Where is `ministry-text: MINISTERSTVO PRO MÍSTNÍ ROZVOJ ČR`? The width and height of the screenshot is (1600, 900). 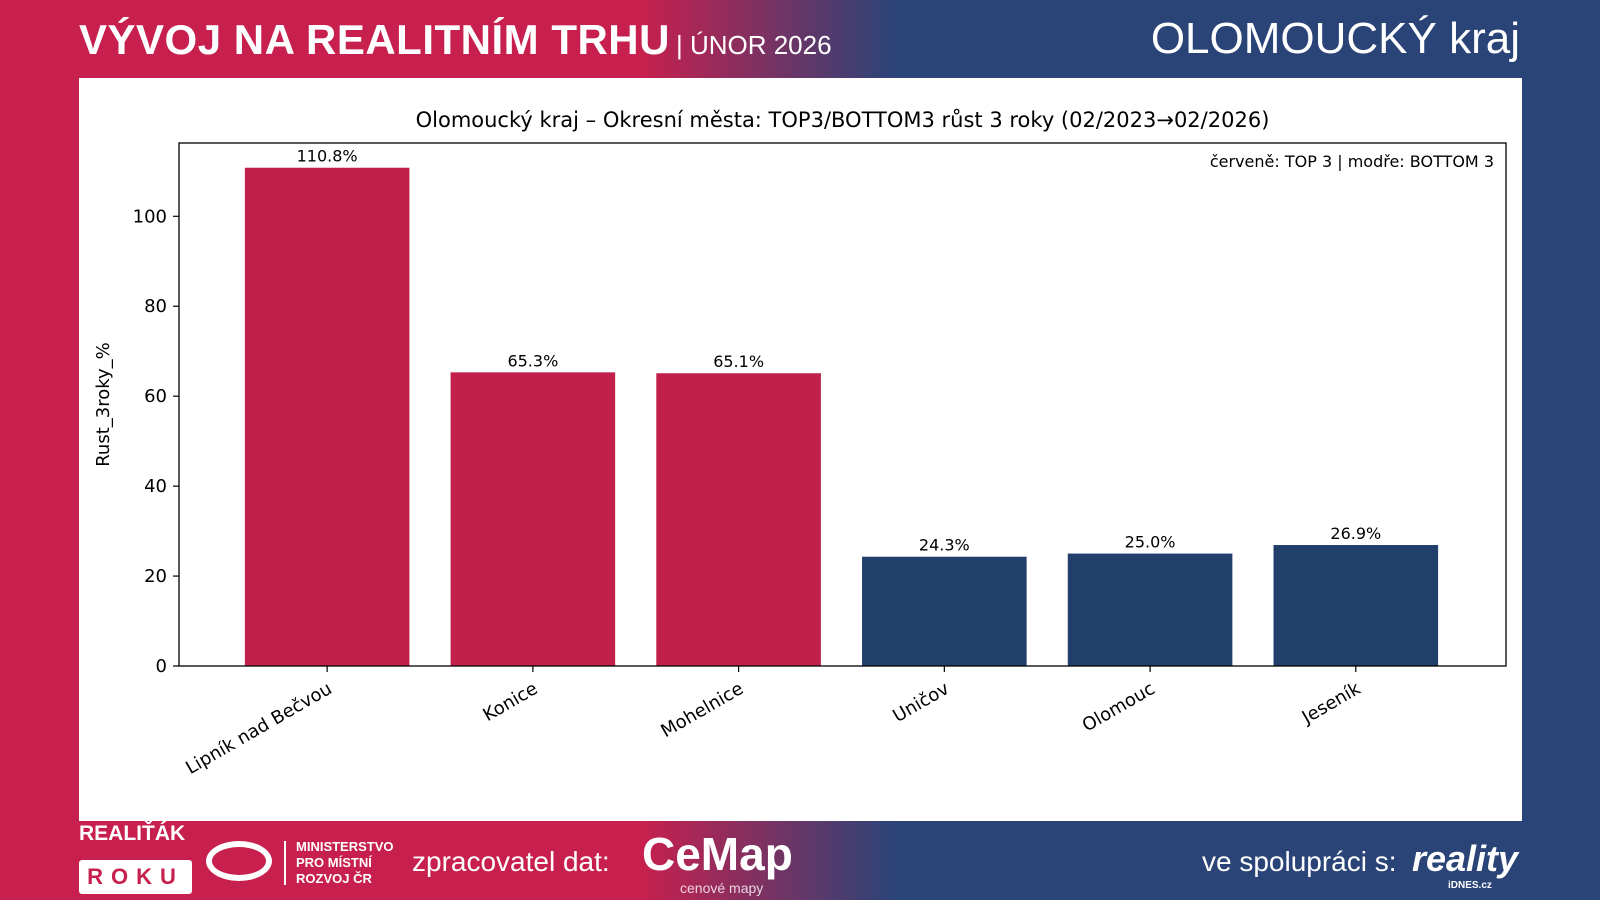
ministry-text: MINISTERSTVO PRO MÍSTNÍ ROZVOJ ČR is located at coordinates (345, 863).